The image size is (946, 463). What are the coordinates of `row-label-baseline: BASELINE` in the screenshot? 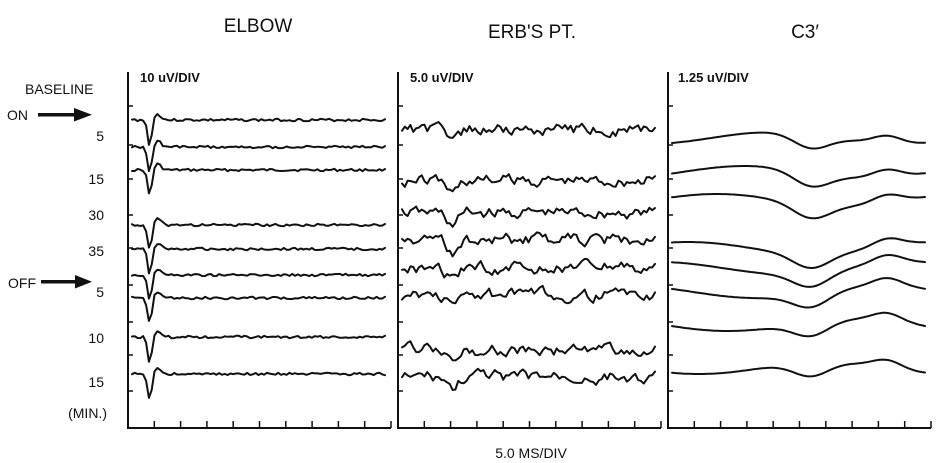 It's located at (59, 89).